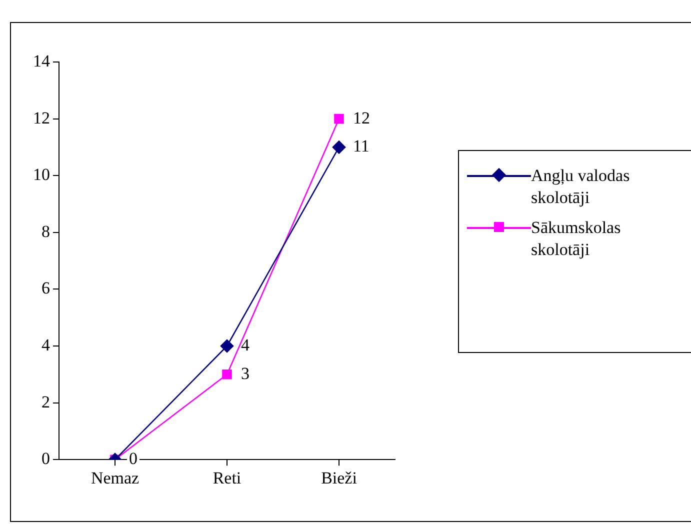  Describe the element at coordinates (41, 118) in the screenshot. I see `y-tick-label: 12` at that location.